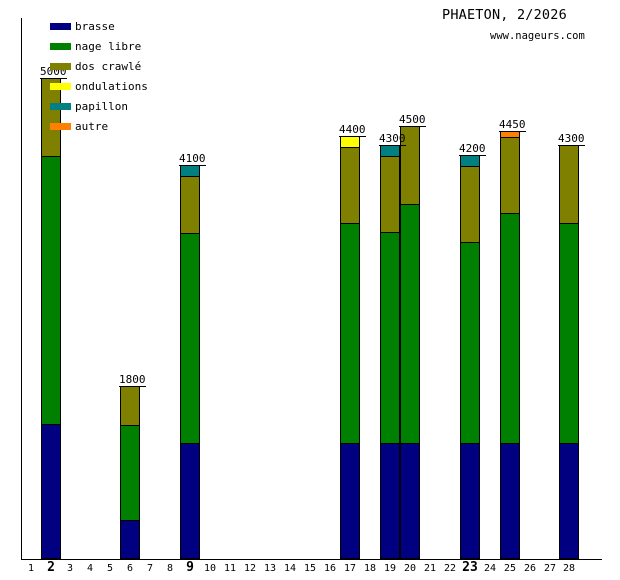 The height and width of the screenshot is (580, 620). I want to click on chart-title: PHAETON, 2/2026, so click(504, 15).